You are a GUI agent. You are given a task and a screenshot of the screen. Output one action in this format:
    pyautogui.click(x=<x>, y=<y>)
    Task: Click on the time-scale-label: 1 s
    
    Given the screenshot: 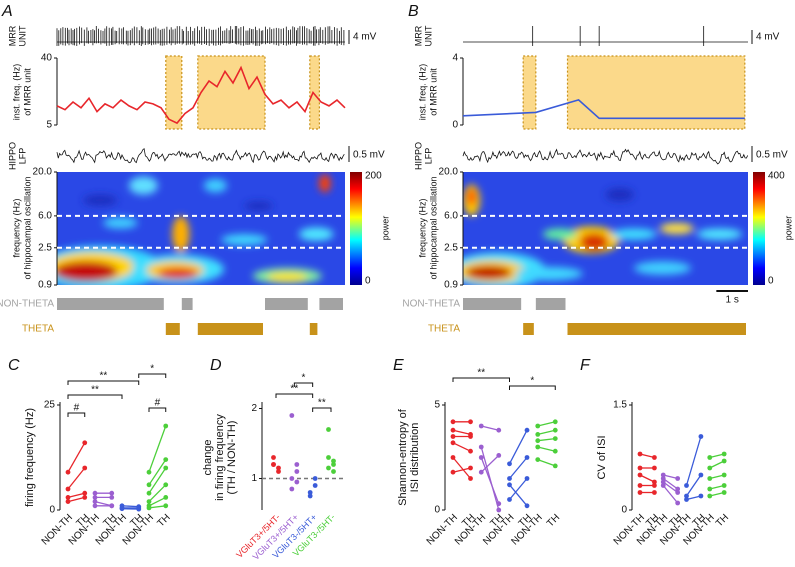 What is the action you would take?
    pyautogui.click(x=731, y=300)
    